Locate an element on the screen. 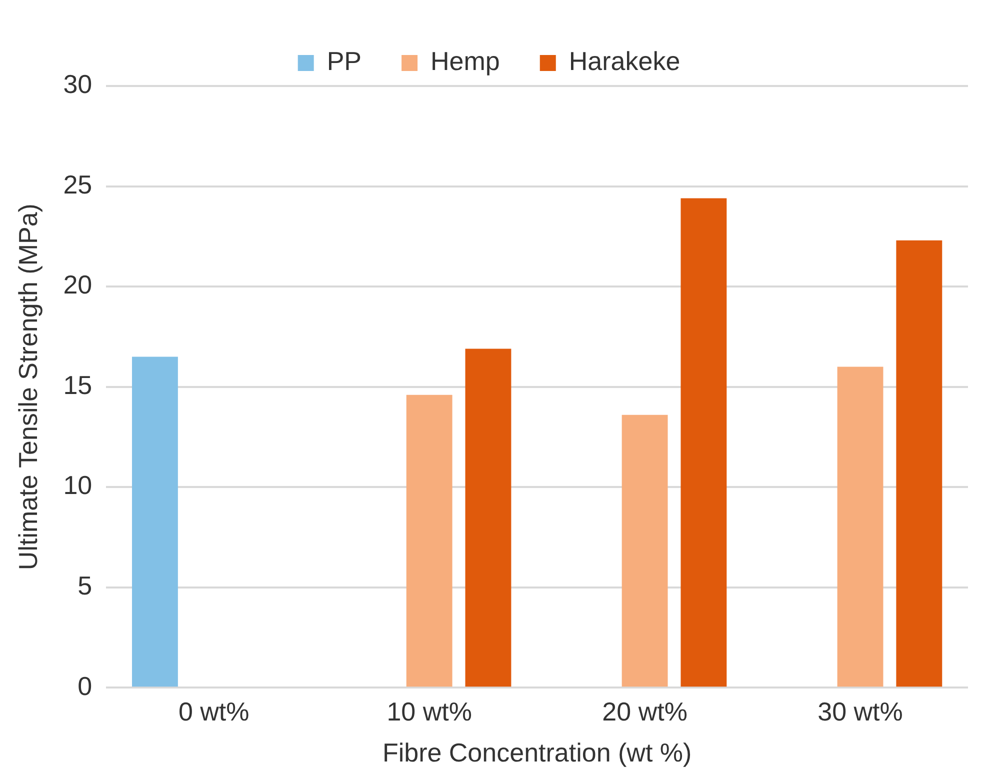 The width and height of the screenshot is (998, 780). y-tick-label: 5 is located at coordinates (85, 585).